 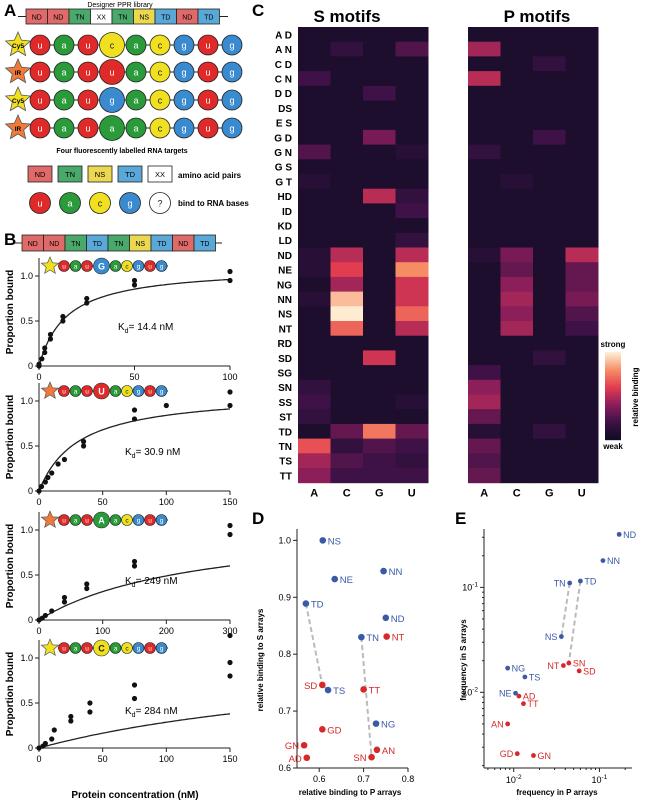 What do you see at coordinates (101, 267) in the screenshot?
I see `rna-base-label: G` at bounding box center [101, 267].